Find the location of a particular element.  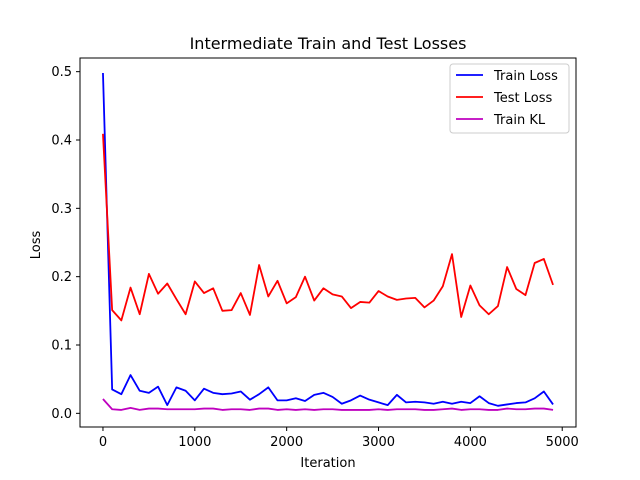

x-axis-label: Iteration is located at coordinates (327, 463).